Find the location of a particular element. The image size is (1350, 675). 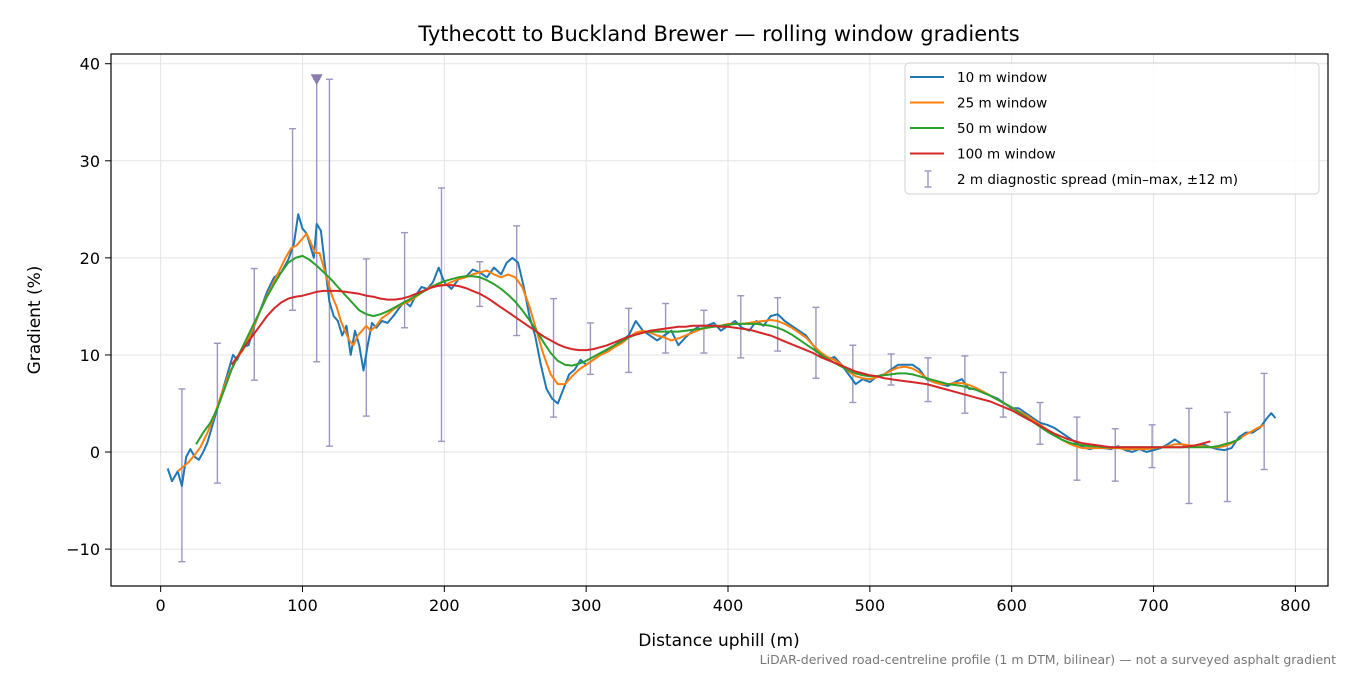

legend-label: 50 m window is located at coordinates (1002, 129).